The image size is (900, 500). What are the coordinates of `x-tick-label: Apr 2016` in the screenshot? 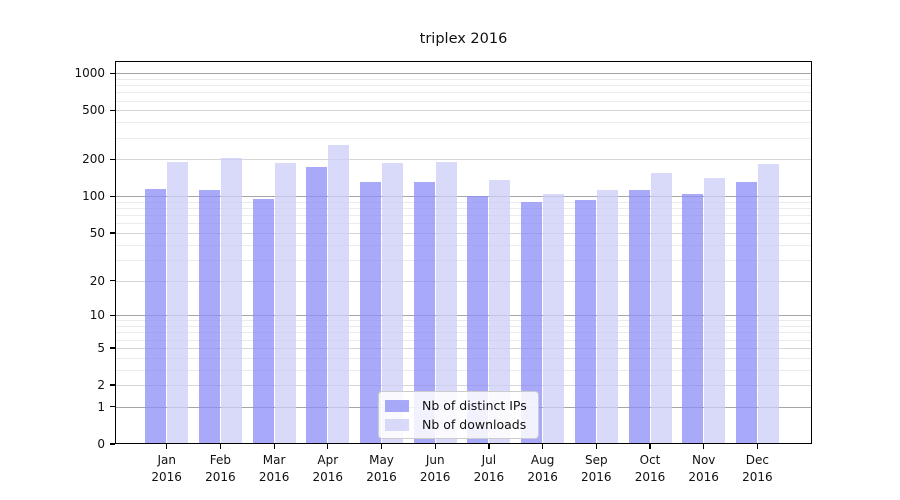 It's located at (328, 469).